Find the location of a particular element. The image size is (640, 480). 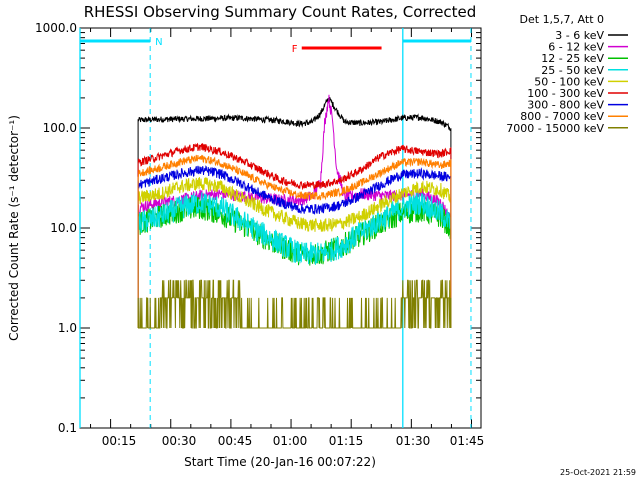

flag-label-f: F is located at coordinates (295, 49).